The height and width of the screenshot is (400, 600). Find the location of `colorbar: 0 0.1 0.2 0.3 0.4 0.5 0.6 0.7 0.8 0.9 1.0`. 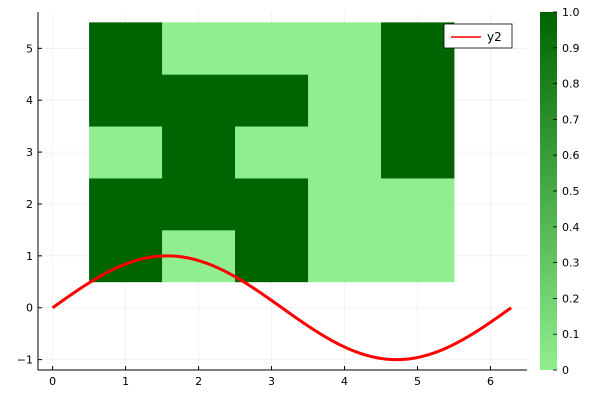

colorbar: 0 0.1 0.2 0.3 0.4 0.5 0.6 0.7 0.8 0.9 1.0 is located at coordinates (560, 191).